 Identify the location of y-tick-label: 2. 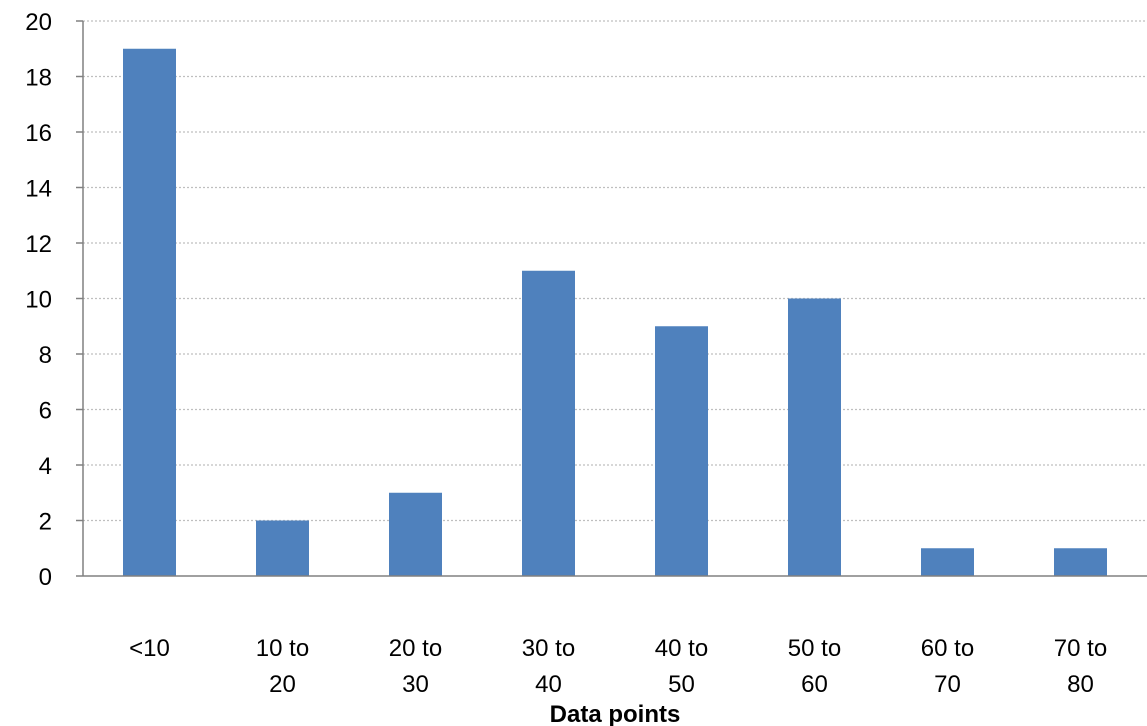
(45, 522).